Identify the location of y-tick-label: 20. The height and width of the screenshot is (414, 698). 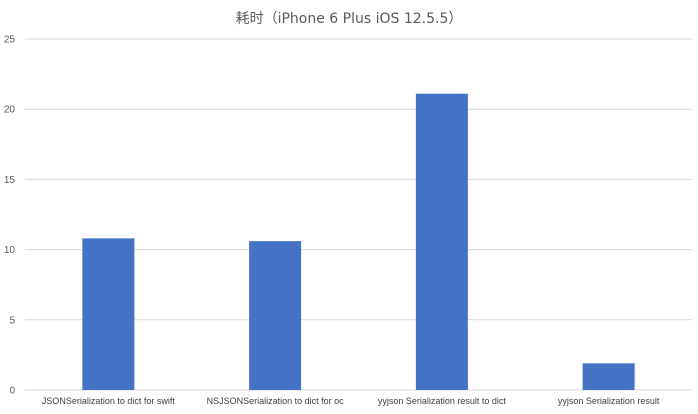
(10, 110).